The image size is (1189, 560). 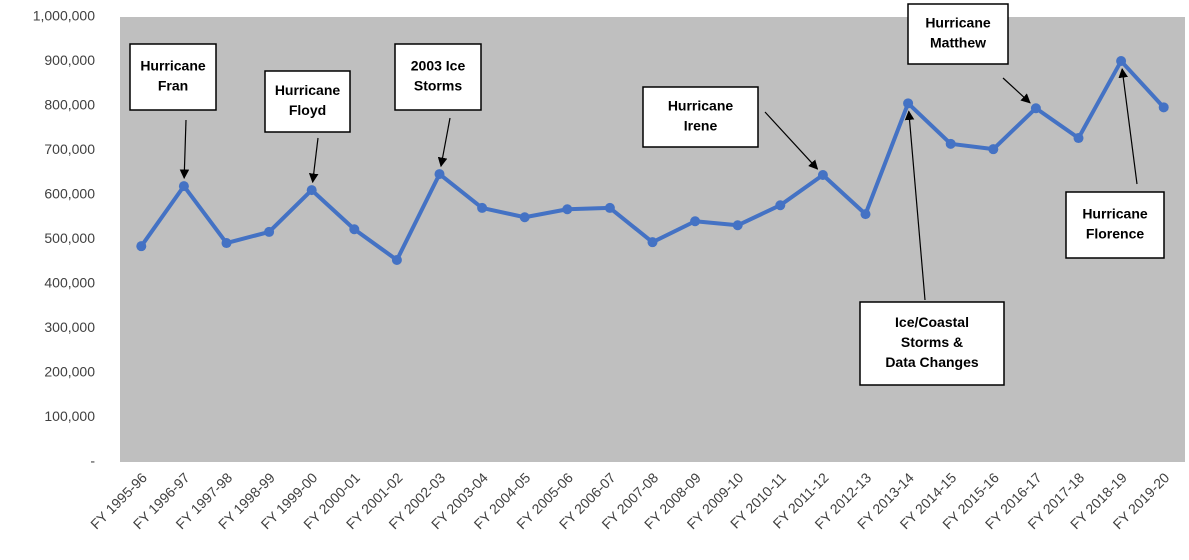 I want to click on y-tick-label: 400,000, so click(x=69, y=283).